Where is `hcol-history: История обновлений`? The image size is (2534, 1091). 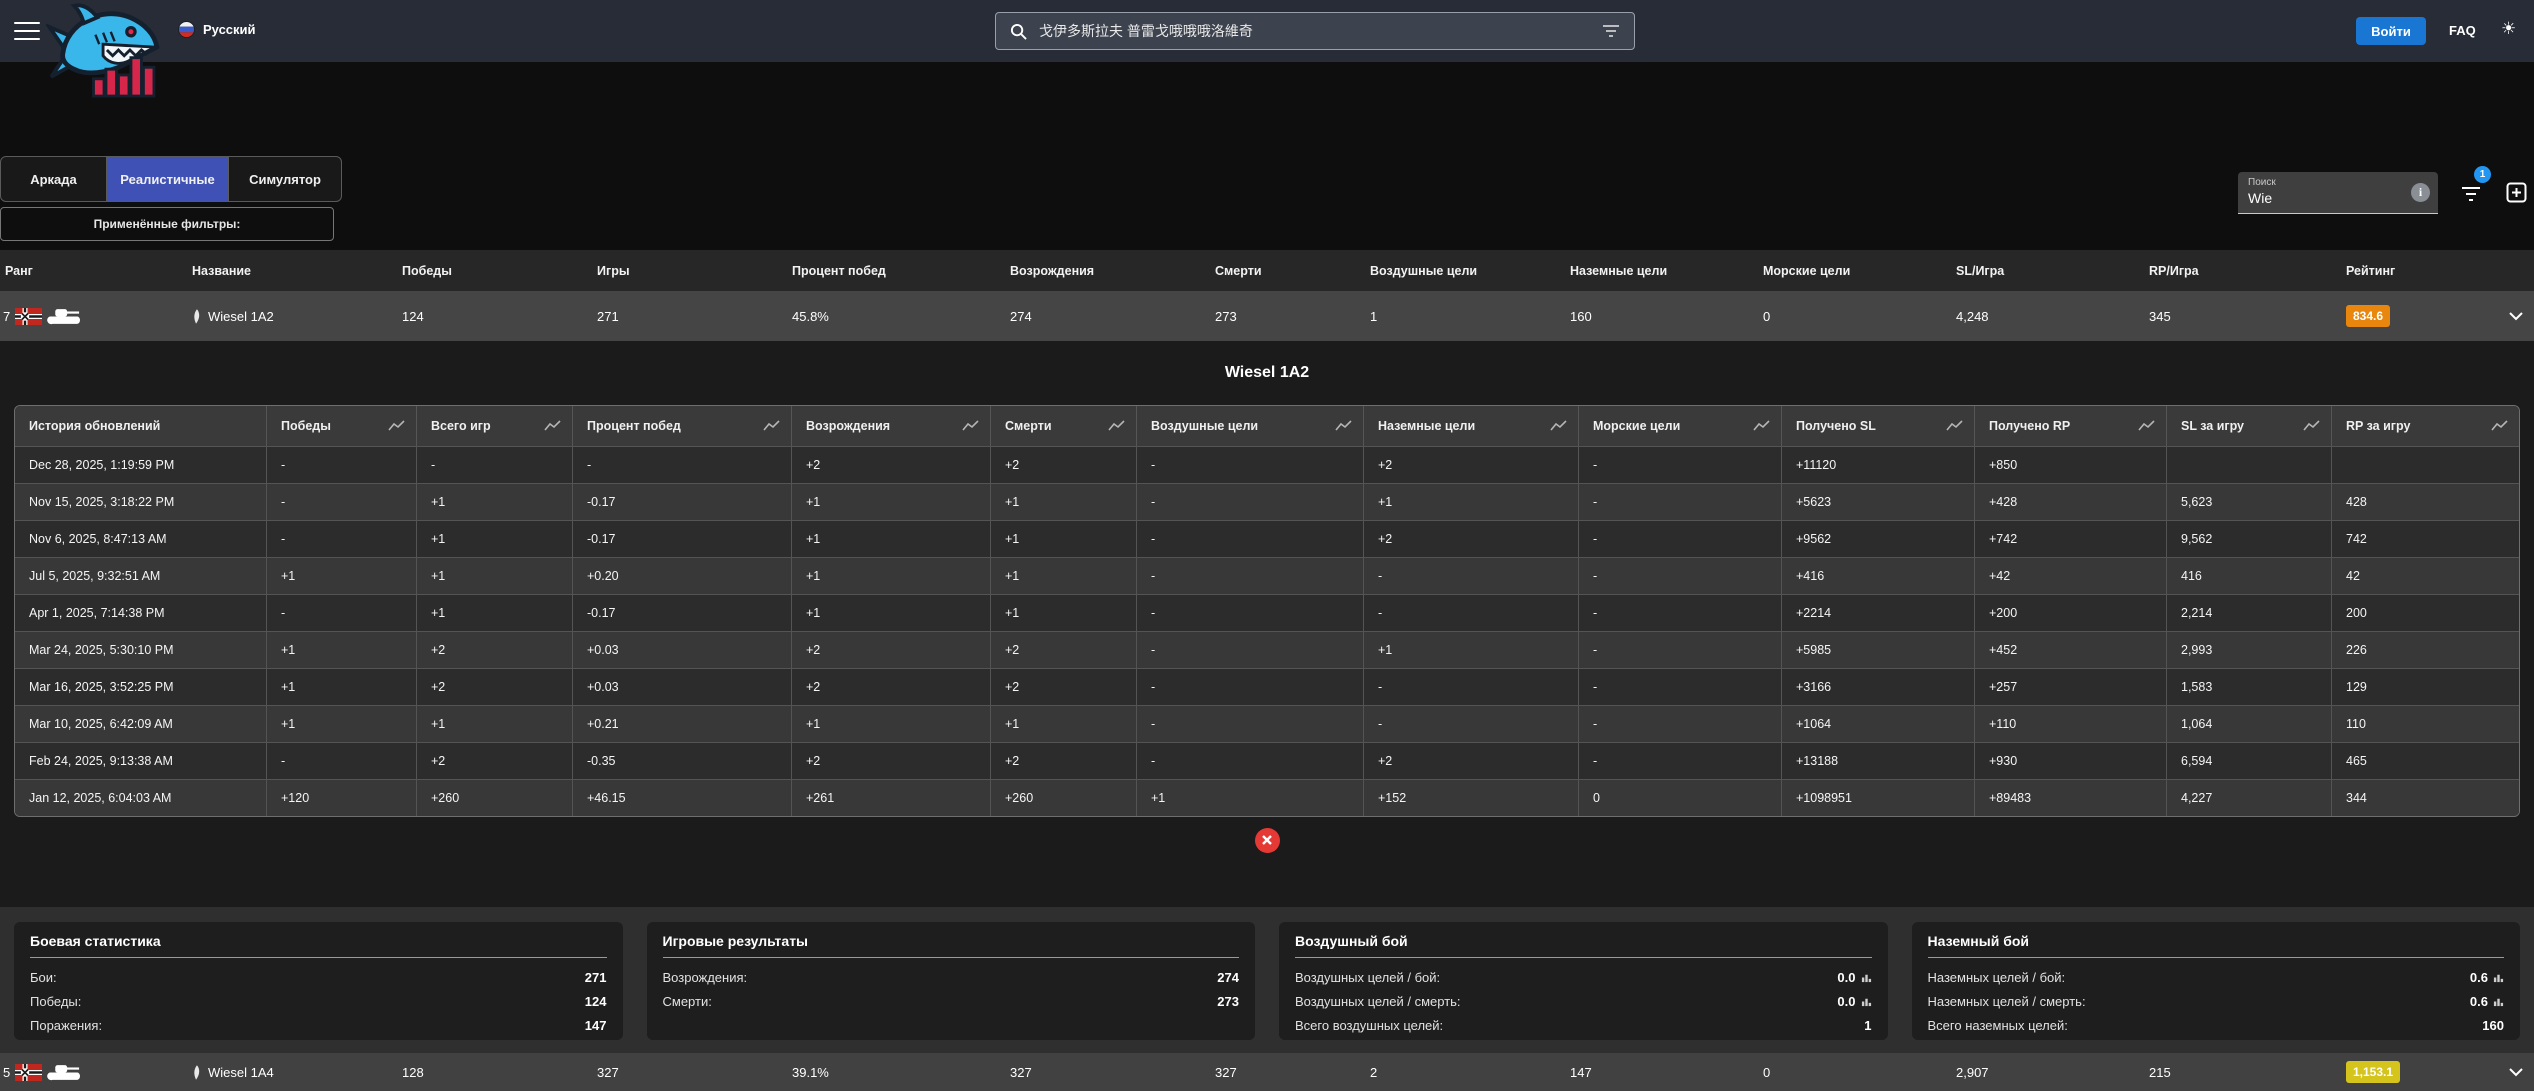
hcol-history: История обновлений is located at coordinates (141, 426).